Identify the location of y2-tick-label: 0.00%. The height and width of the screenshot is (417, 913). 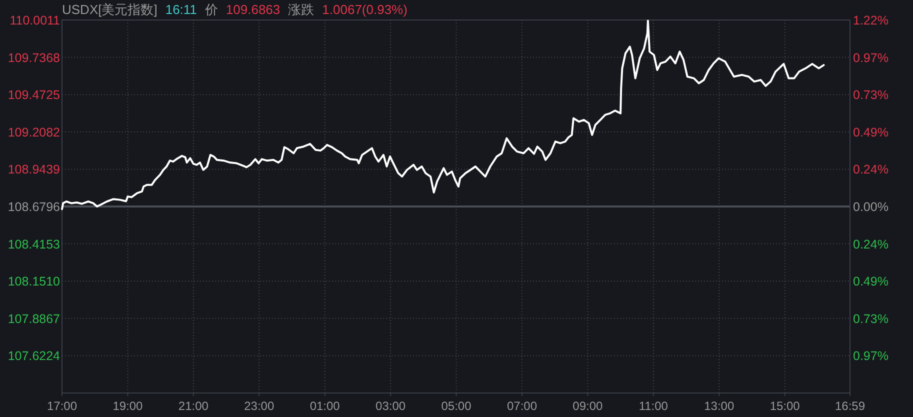
(870, 207).